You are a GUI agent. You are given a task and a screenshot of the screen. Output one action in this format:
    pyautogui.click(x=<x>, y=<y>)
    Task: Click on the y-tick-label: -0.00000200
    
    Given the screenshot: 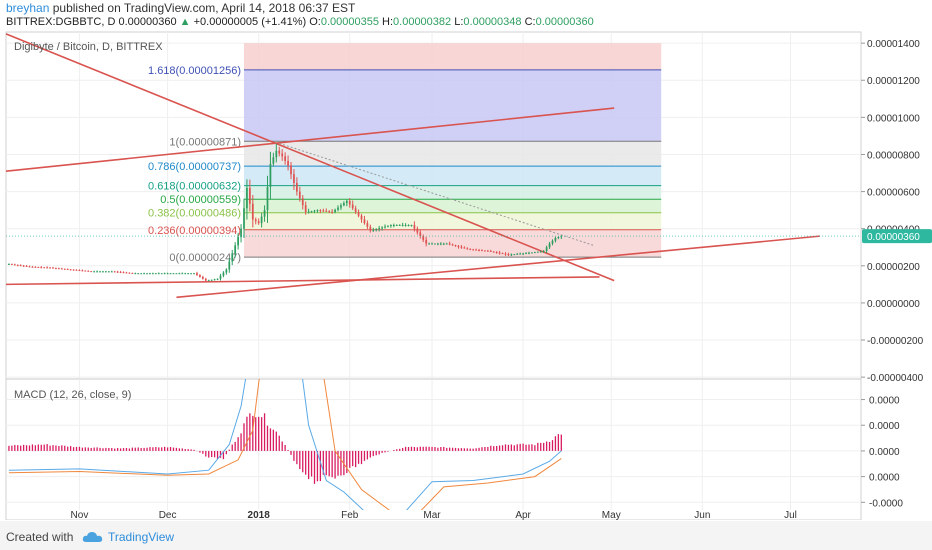 What is the action you would take?
    pyautogui.click(x=895, y=341)
    